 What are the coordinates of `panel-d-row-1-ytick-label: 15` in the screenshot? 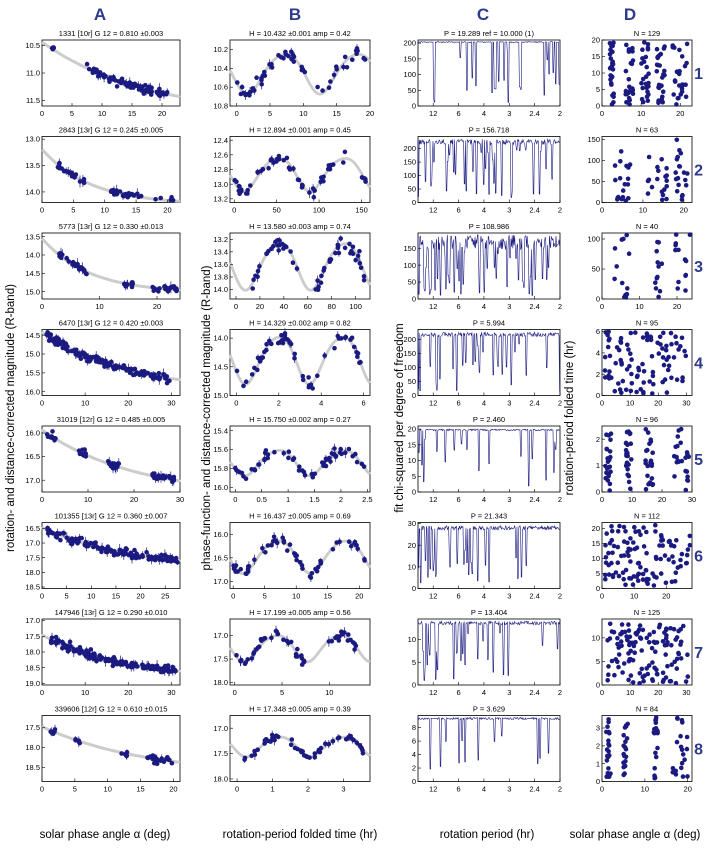 It's located at (596, 56).